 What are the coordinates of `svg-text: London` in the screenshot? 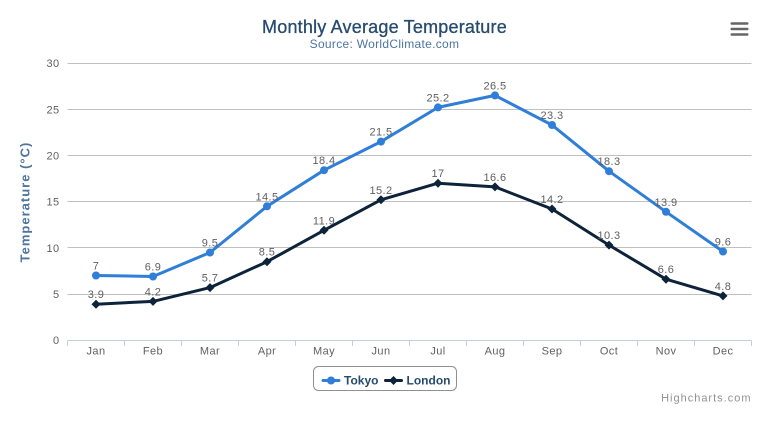 It's located at (429, 381).